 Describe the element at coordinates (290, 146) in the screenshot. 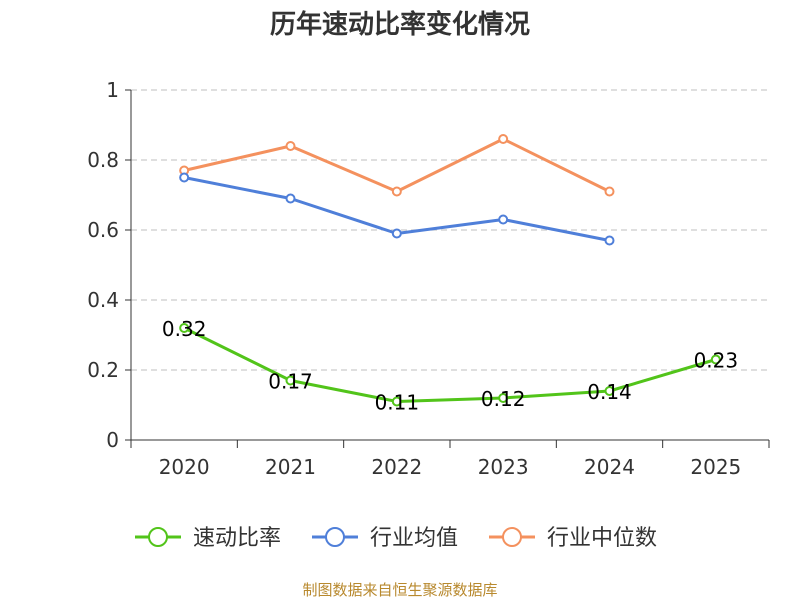

I see `data-point-行业中位数-2021` at that location.